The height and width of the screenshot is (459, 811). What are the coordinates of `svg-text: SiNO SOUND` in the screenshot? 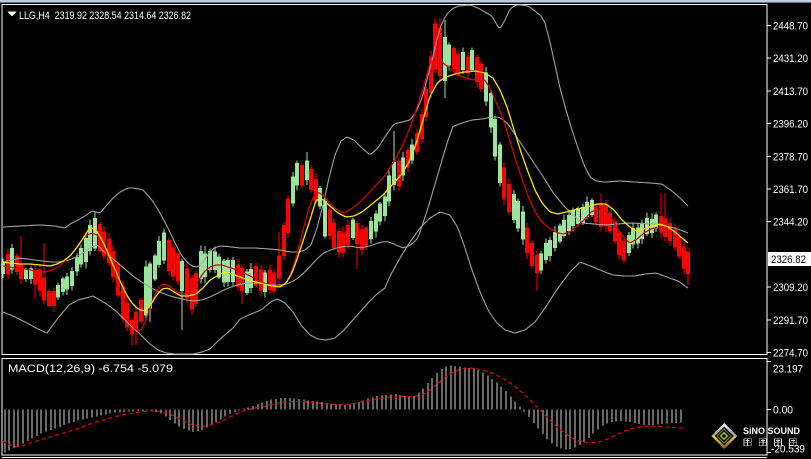 It's located at (771, 431).